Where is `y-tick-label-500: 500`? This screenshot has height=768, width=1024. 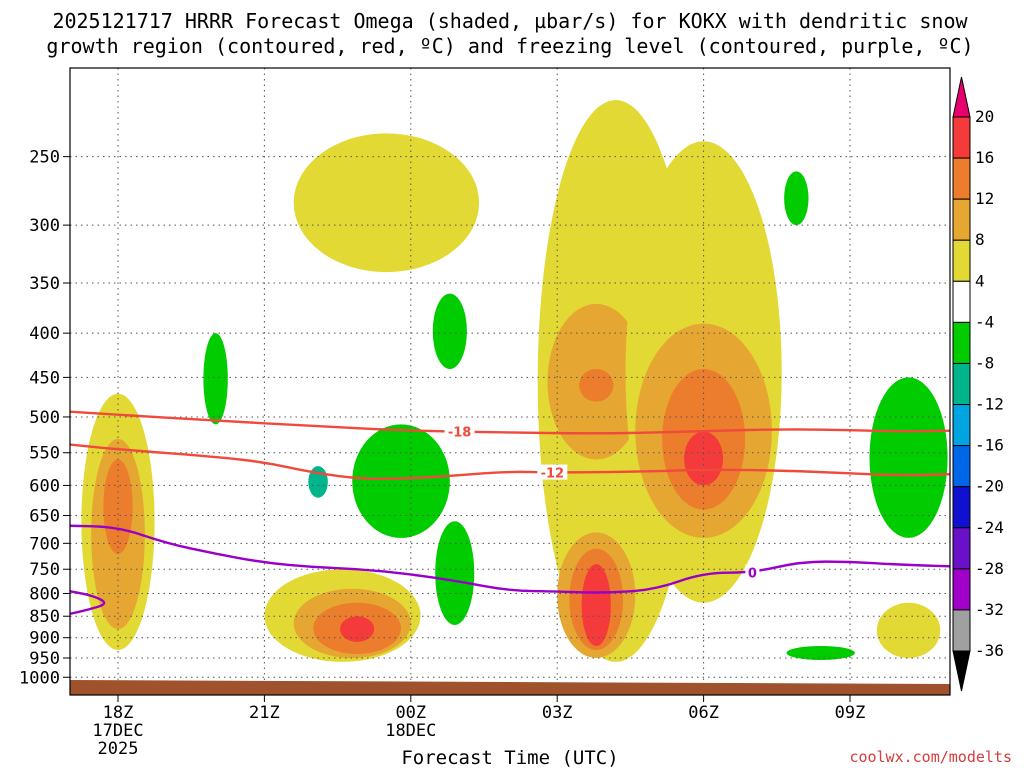
y-tick-label-500: 500 is located at coordinates (44, 418).